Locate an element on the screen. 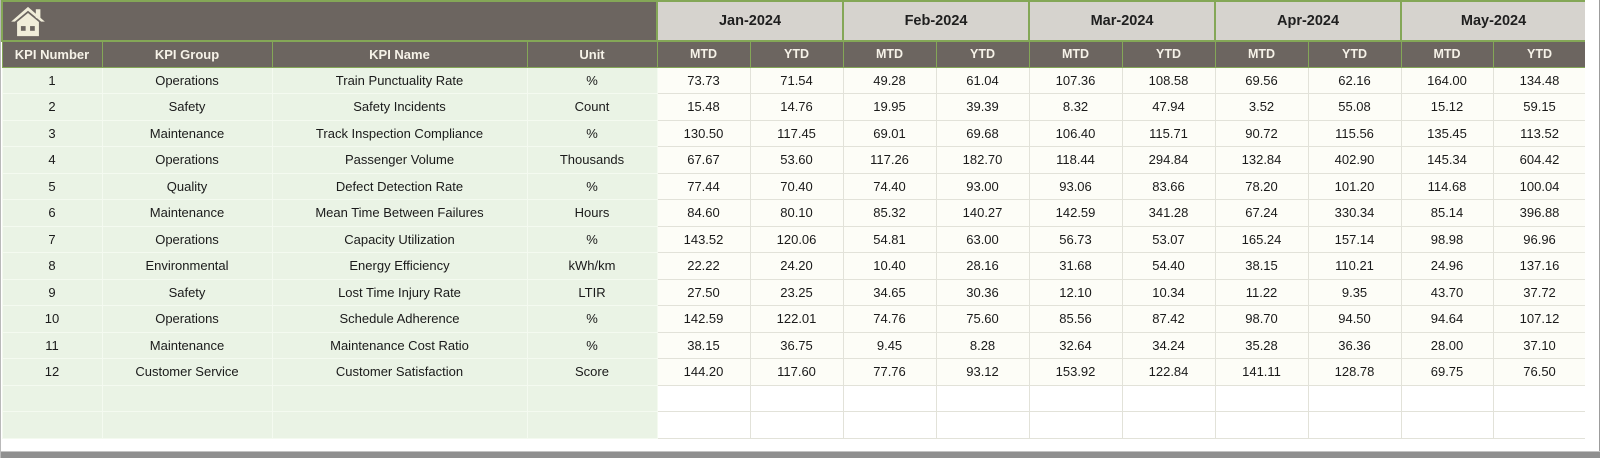  value-cell: 35.28 is located at coordinates (1261, 345).